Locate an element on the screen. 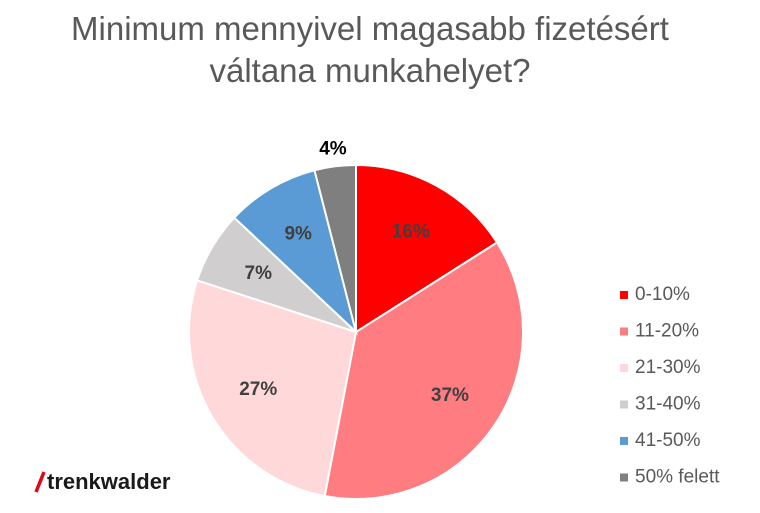  data-label: 9% is located at coordinates (298, 233).